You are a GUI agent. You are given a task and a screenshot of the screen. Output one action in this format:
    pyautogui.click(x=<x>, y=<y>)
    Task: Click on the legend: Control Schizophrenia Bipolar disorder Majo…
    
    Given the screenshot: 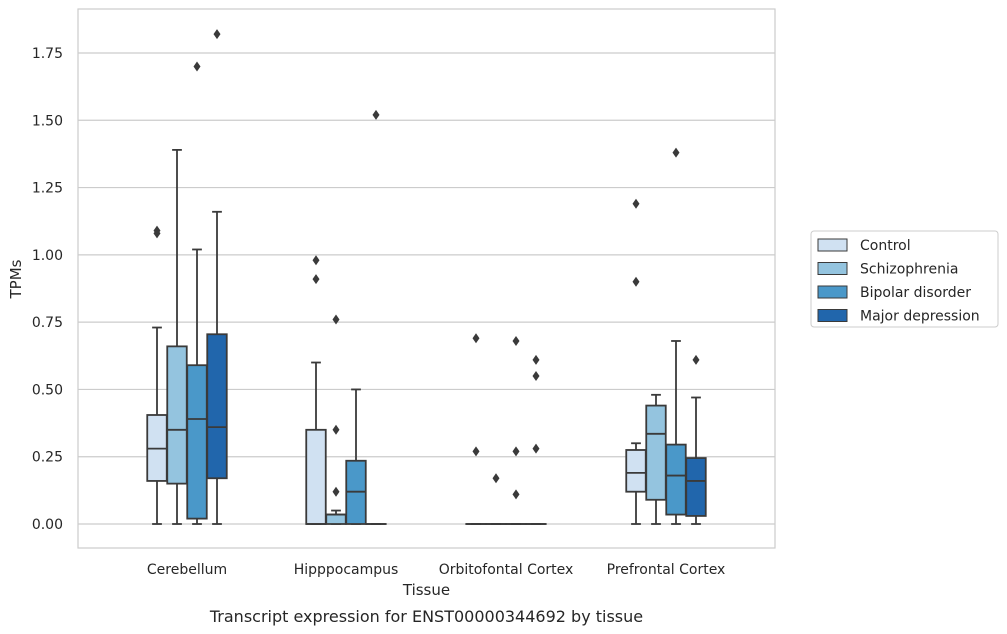 What is the action you would take?
    pyautogui.click(x=904, y=279)
    